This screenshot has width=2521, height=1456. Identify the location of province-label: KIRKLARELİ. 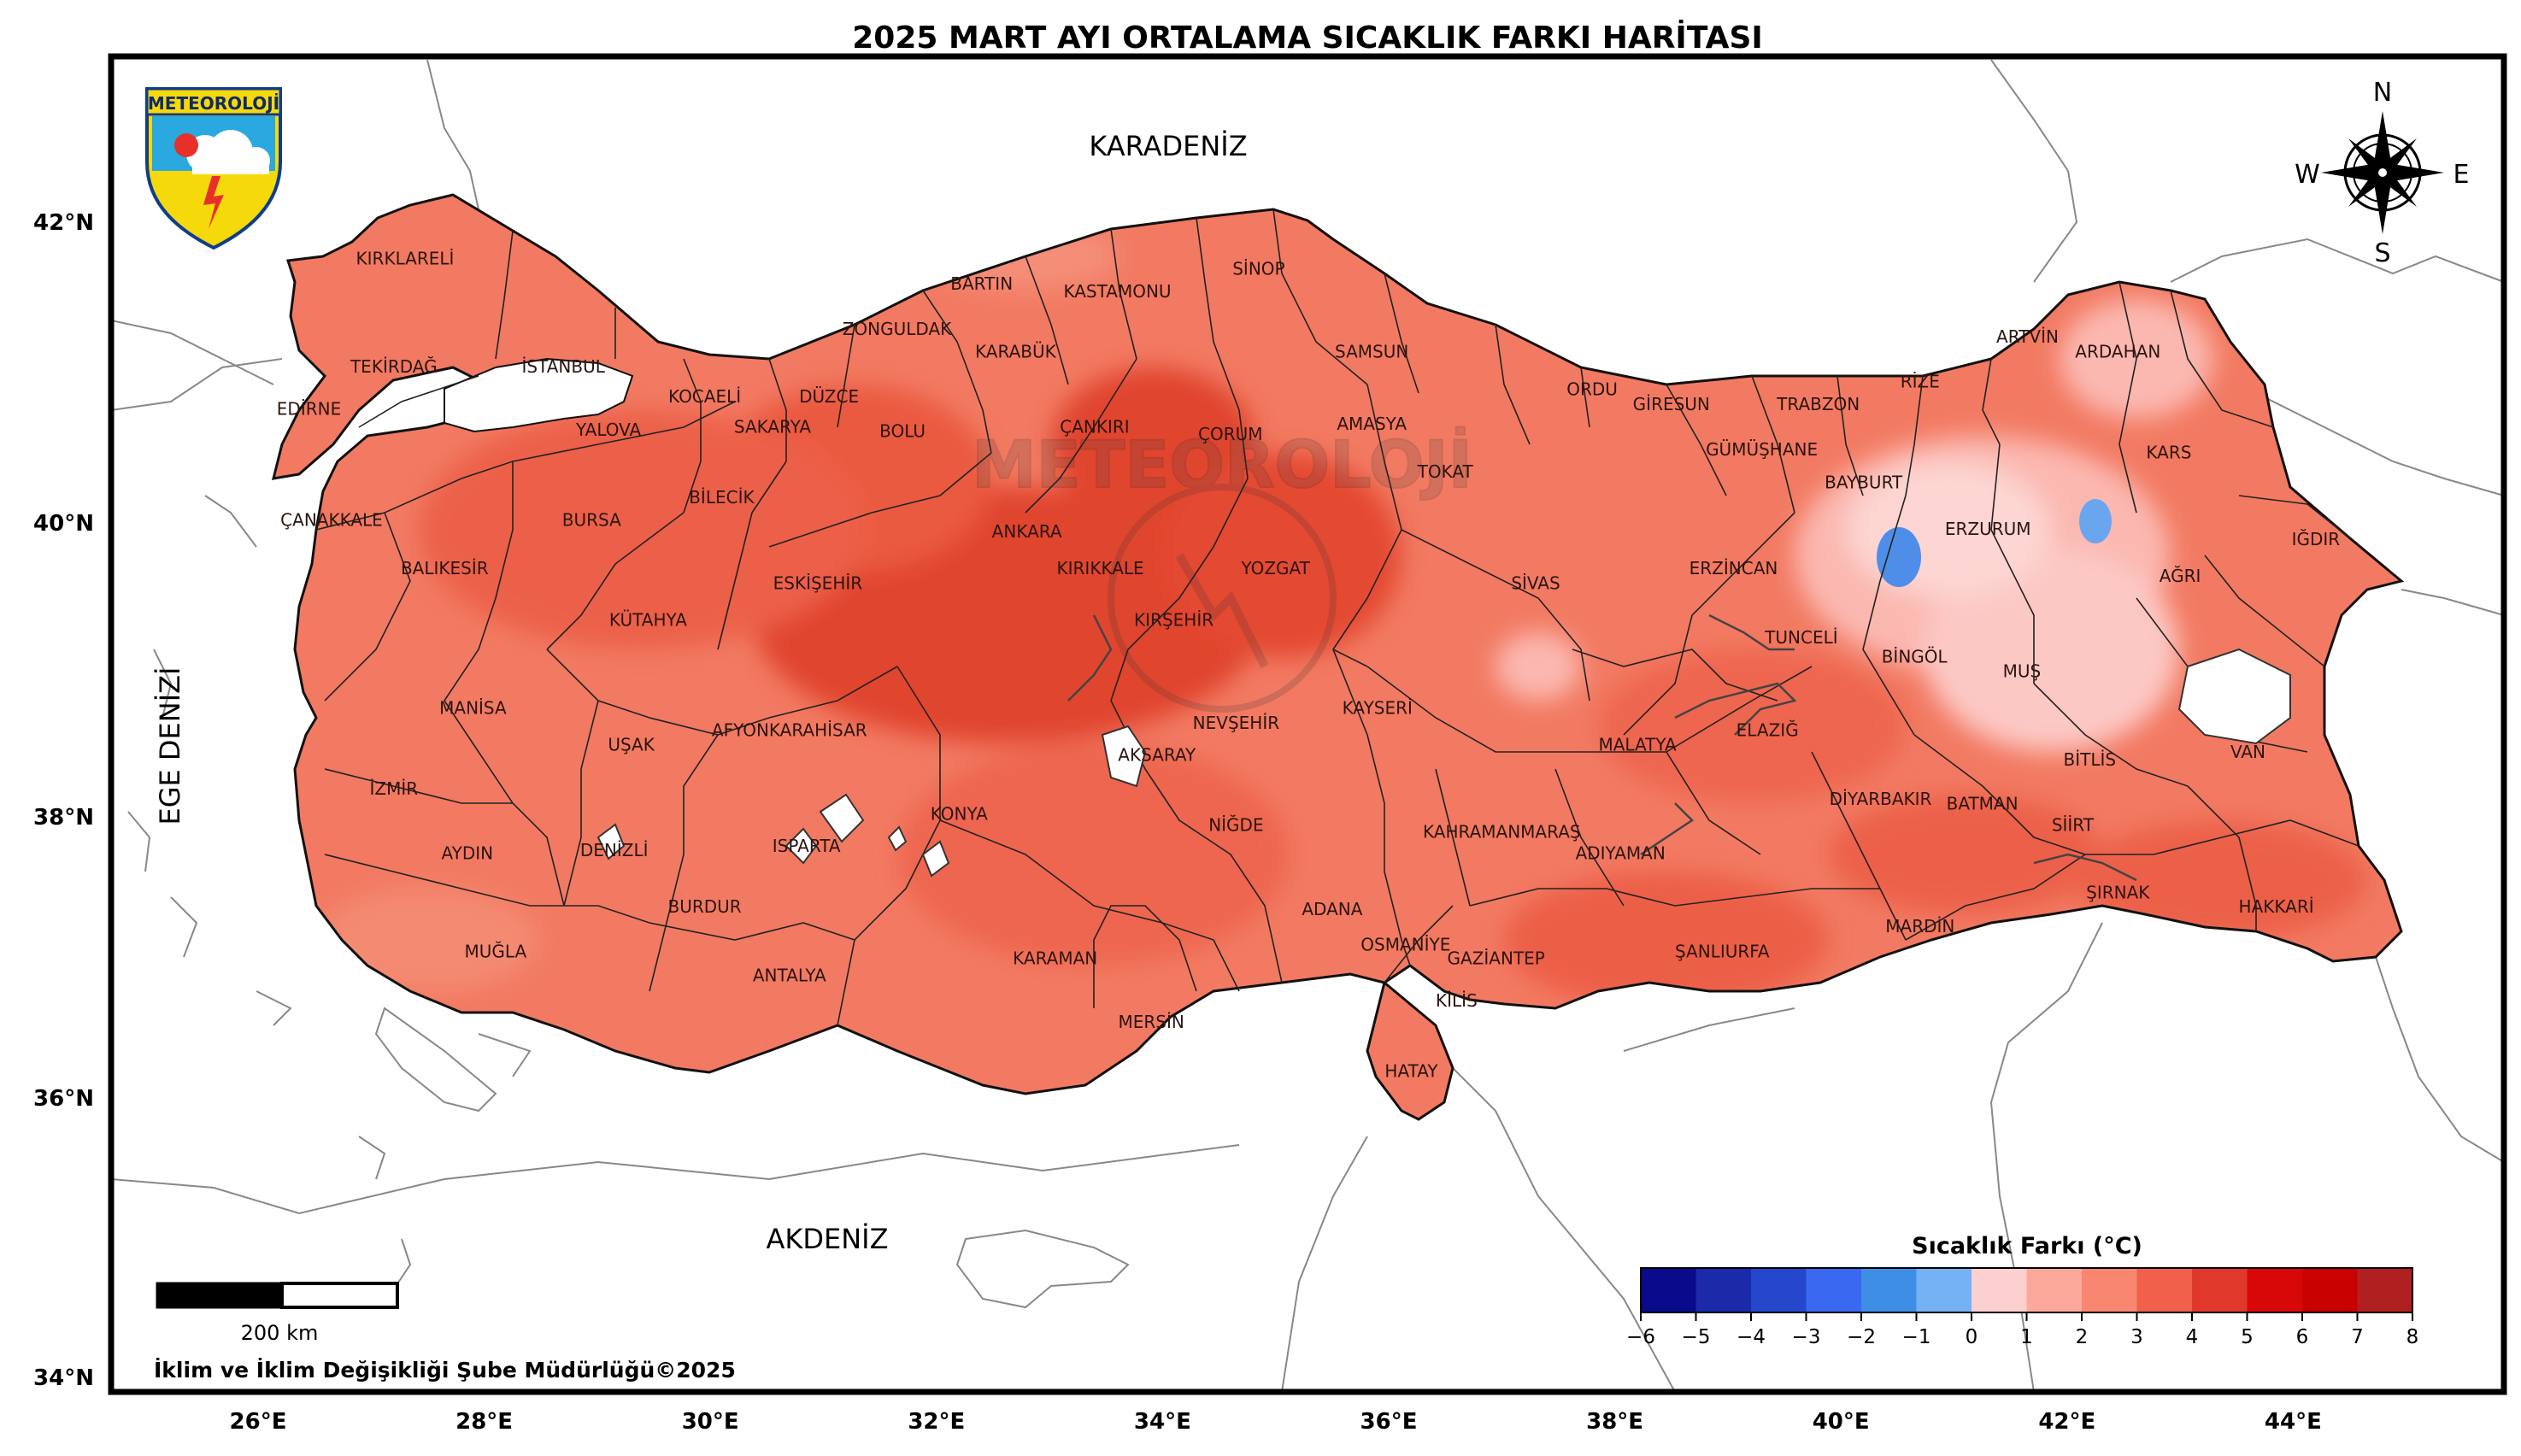
(405, 258).